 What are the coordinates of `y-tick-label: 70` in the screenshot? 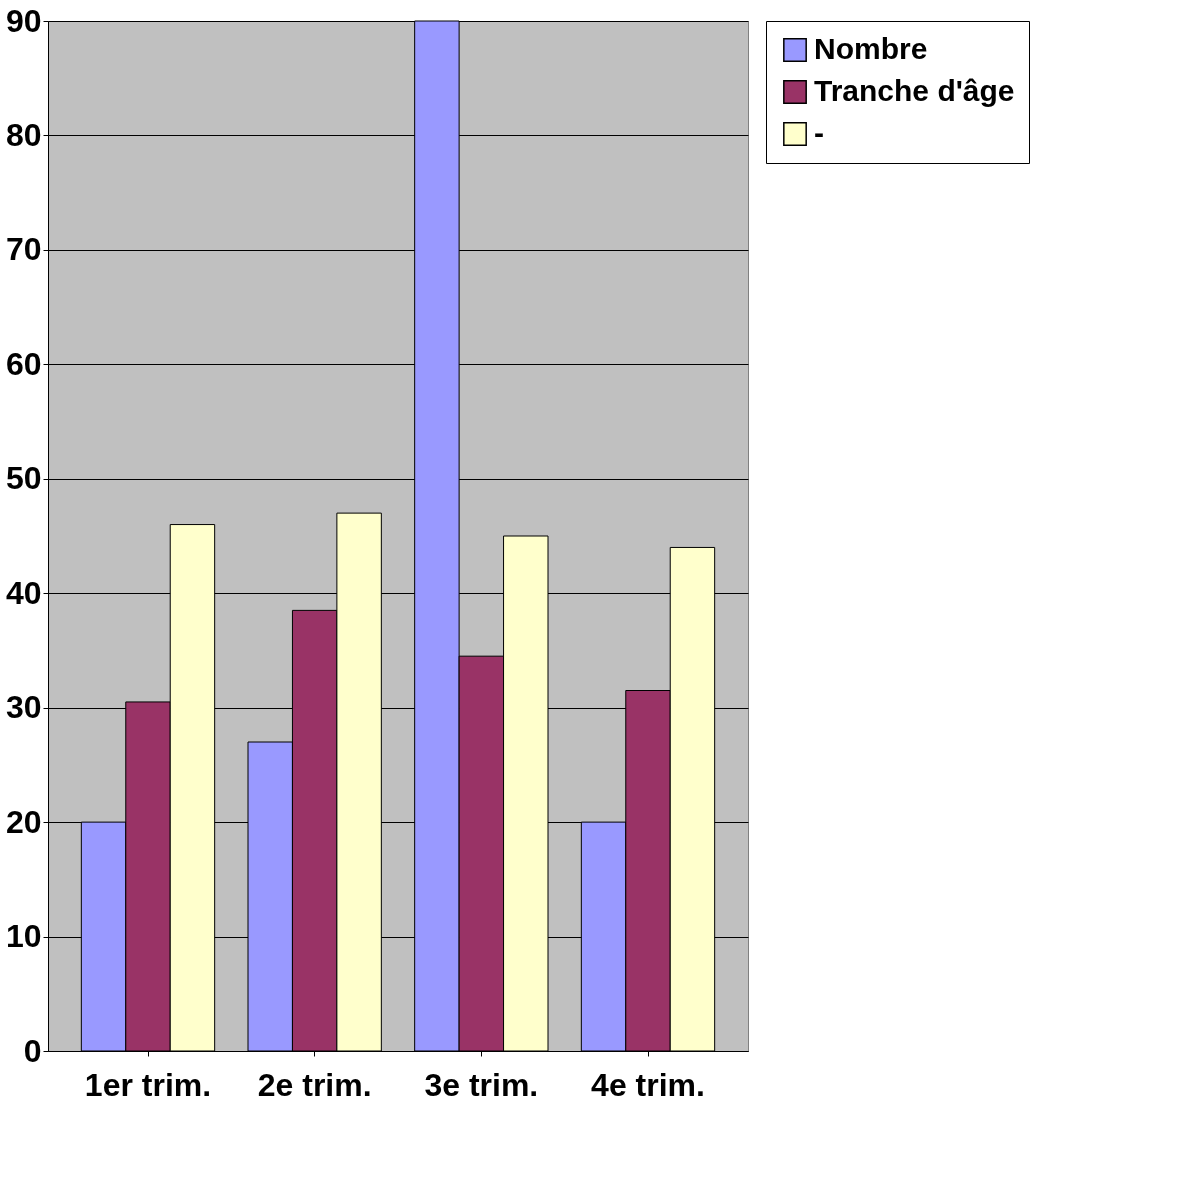 It's located at (23, 249).